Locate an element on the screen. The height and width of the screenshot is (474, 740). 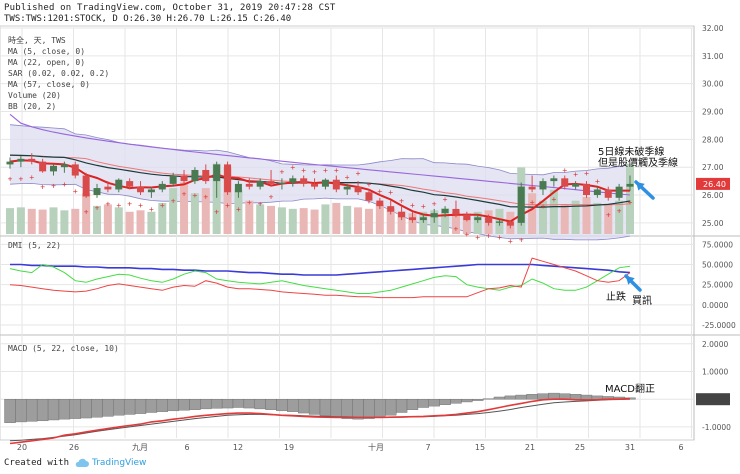
tradingview-cloud-icon is located at coordinates (82, 462).